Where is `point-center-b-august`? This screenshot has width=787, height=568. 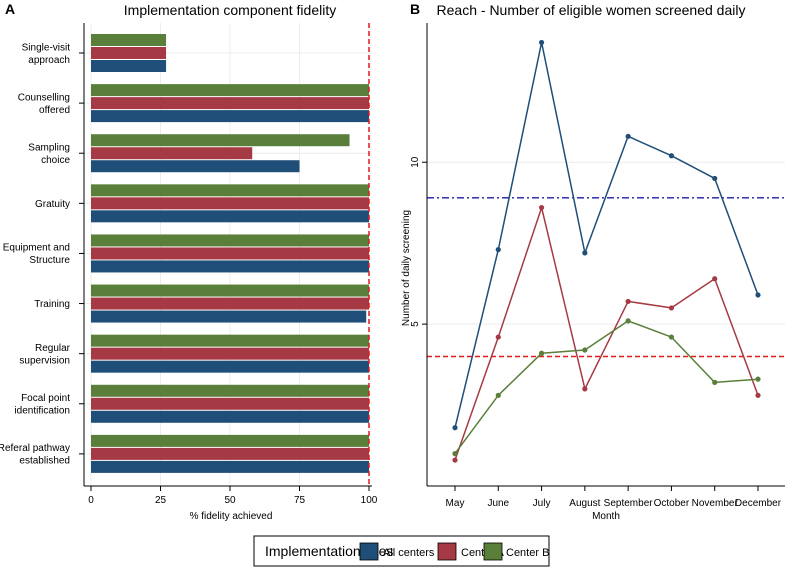 point-center-b-august is located at coordinates (585, 350).